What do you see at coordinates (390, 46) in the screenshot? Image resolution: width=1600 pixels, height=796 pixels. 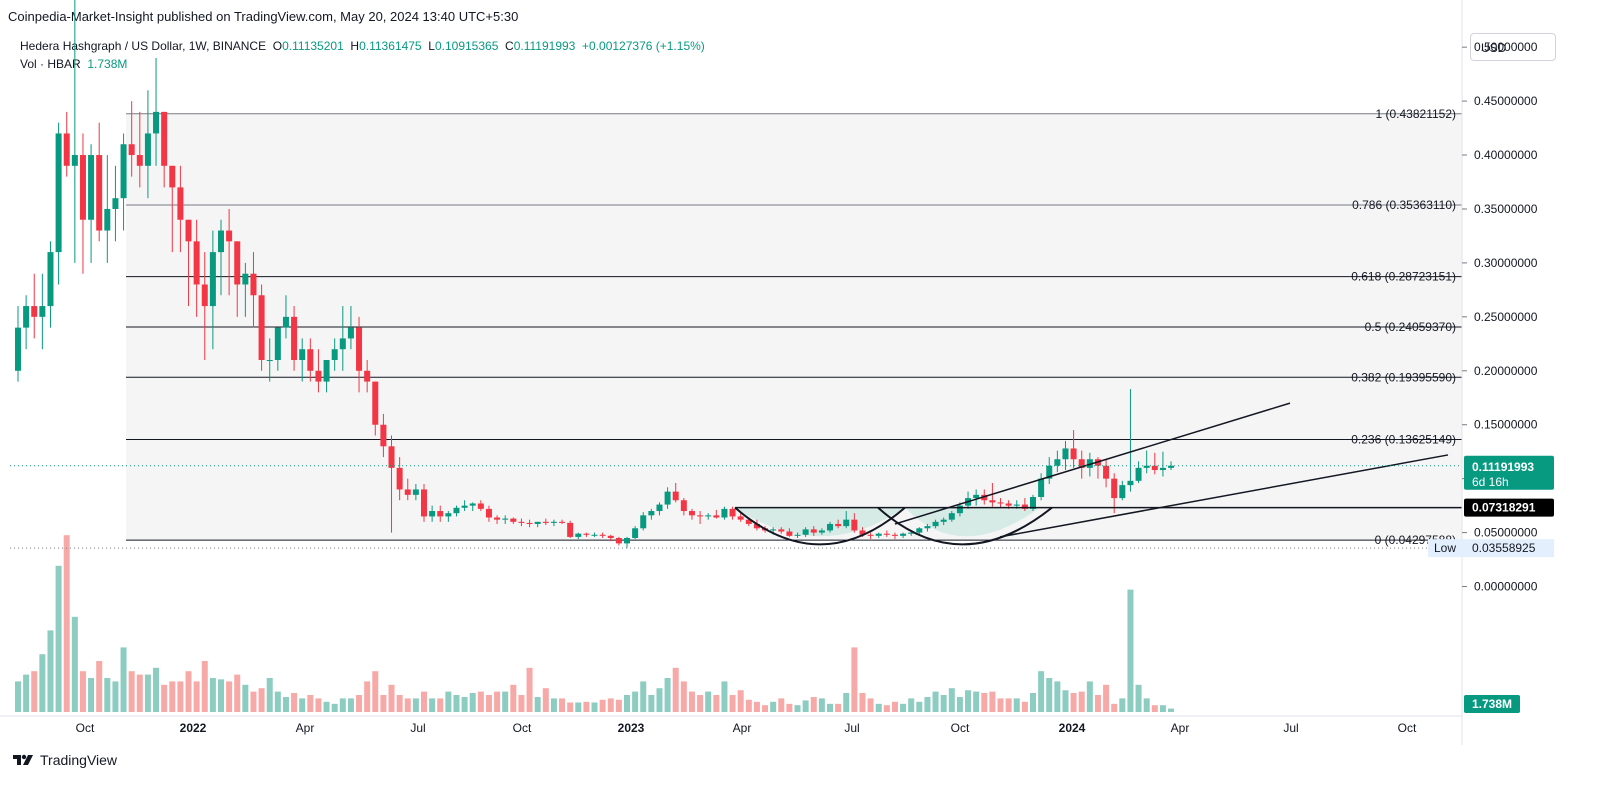 I see `high-value: 0.11361475` at bounding box center [390, 46].